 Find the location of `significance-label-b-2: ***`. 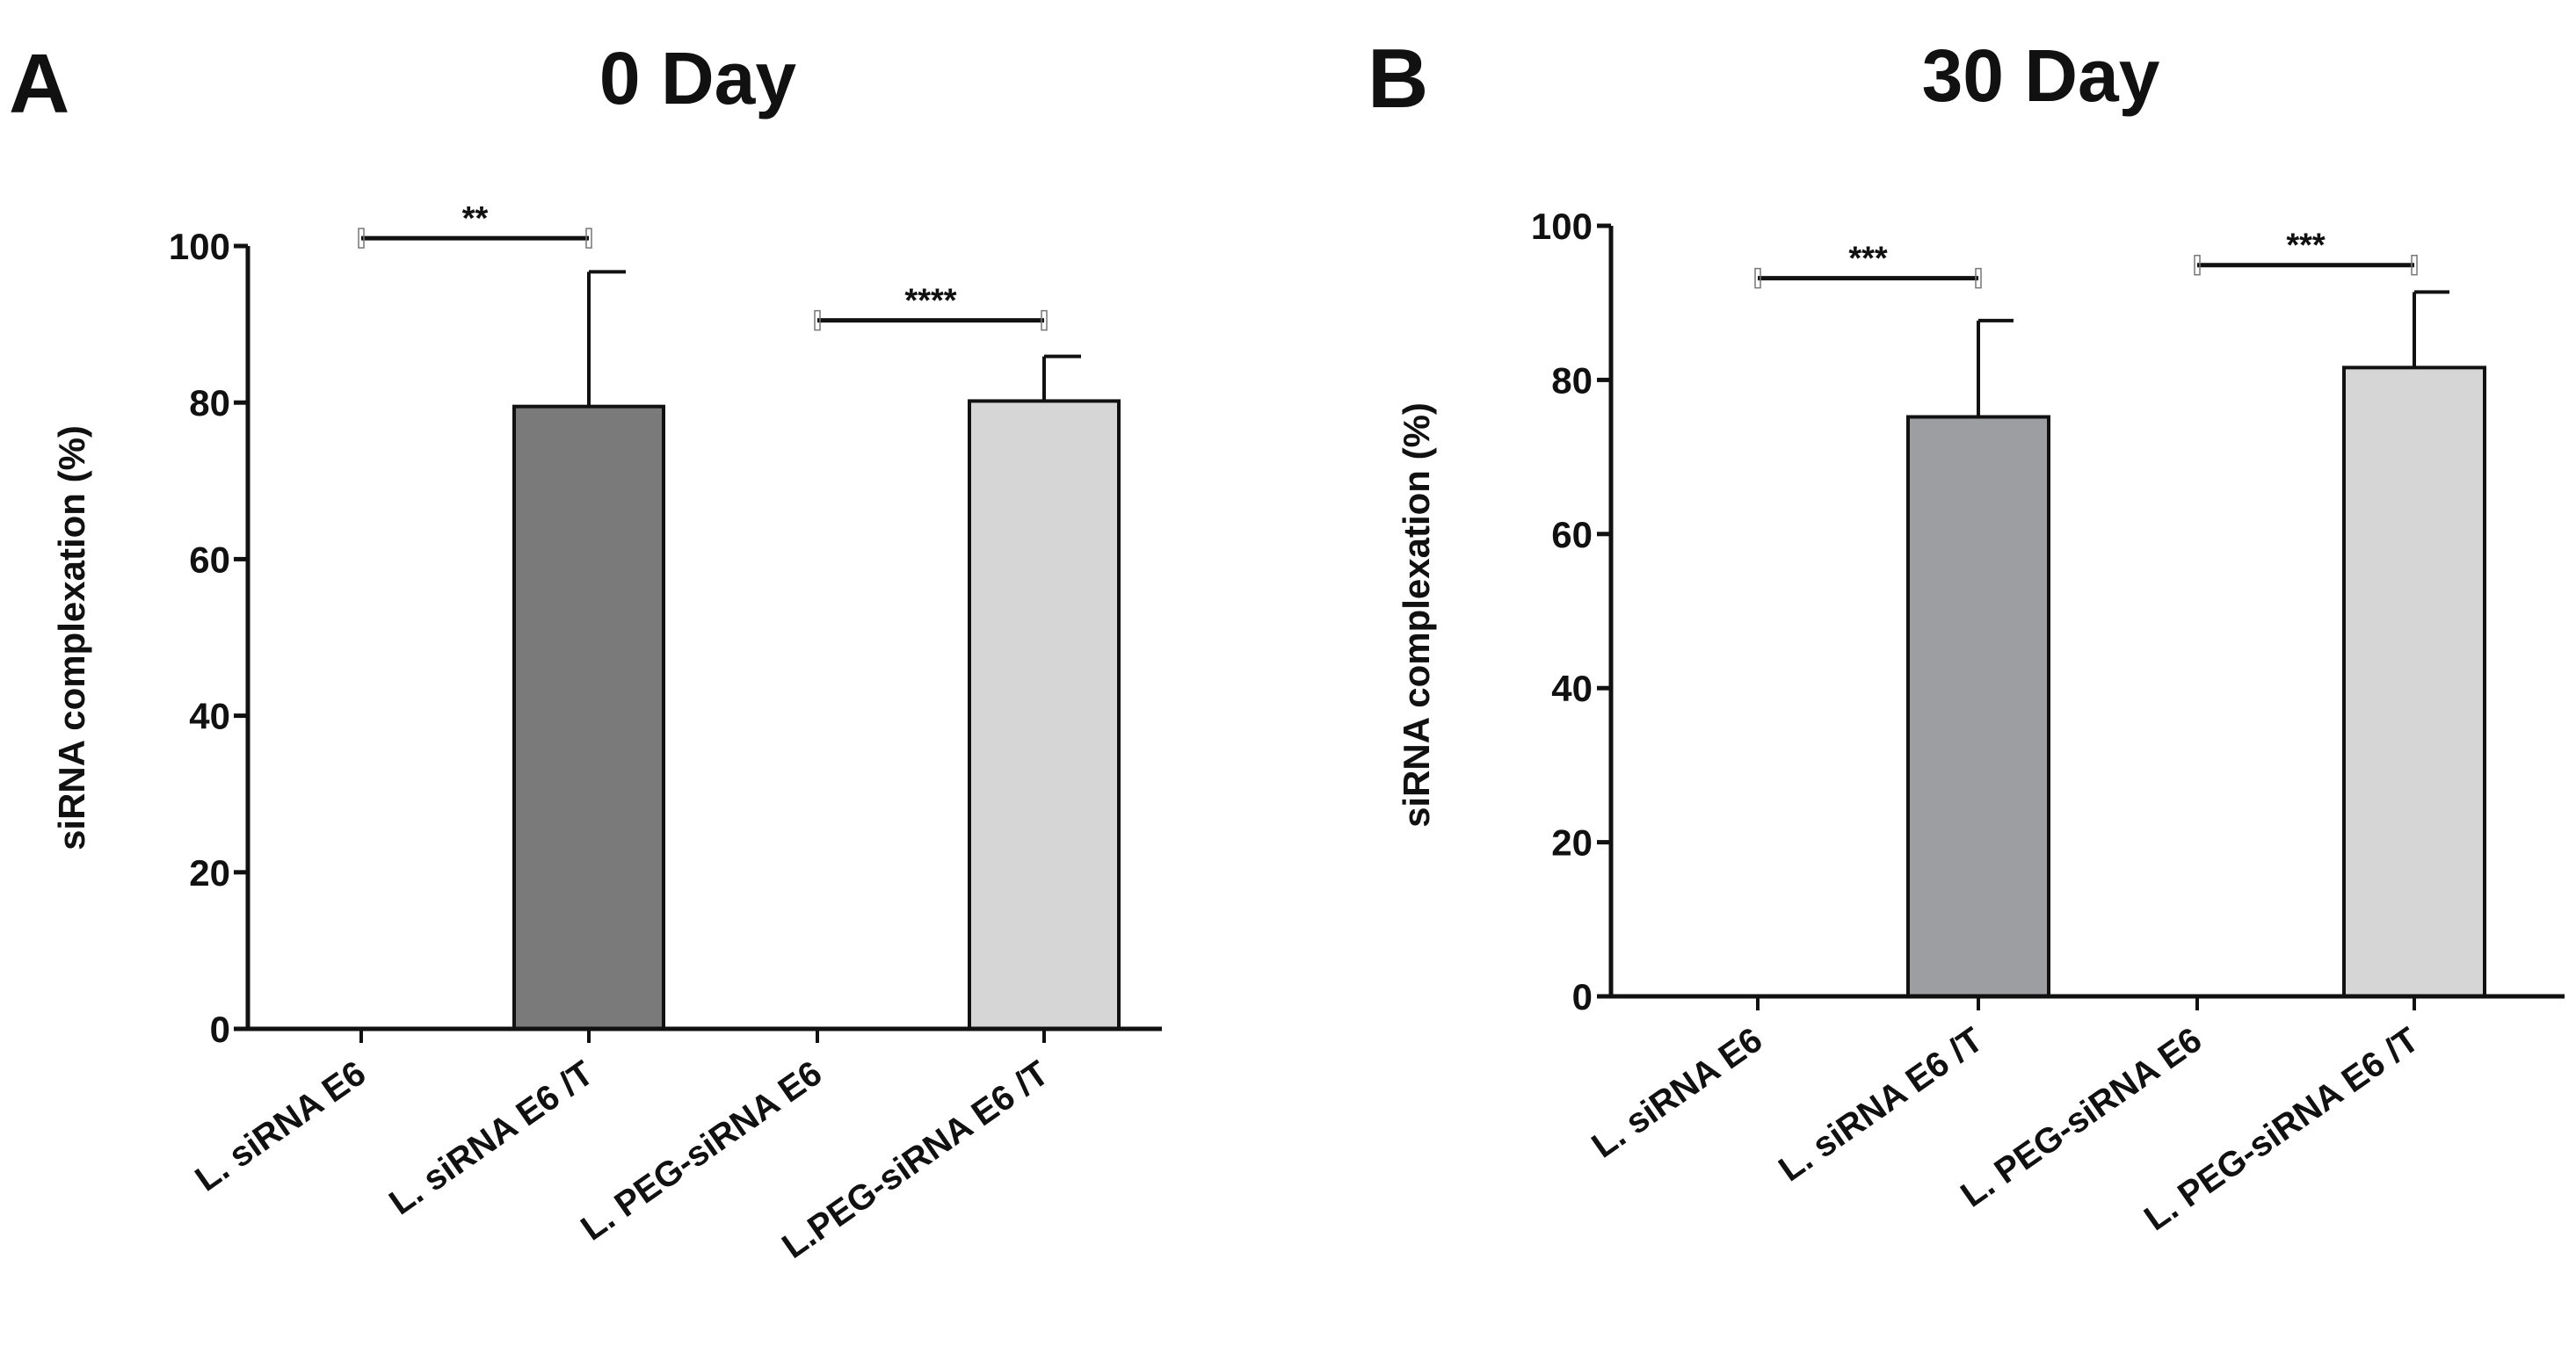

significance-label-b-2: *** is located at coordinates (2306, 246).